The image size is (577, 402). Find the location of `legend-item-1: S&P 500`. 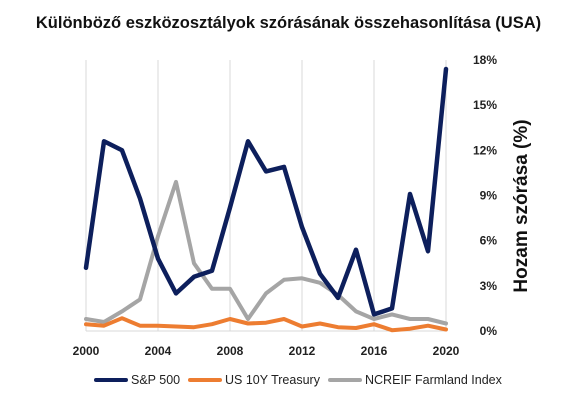

legend-item-1: S&P 500 is located at coordinates (137, 380).